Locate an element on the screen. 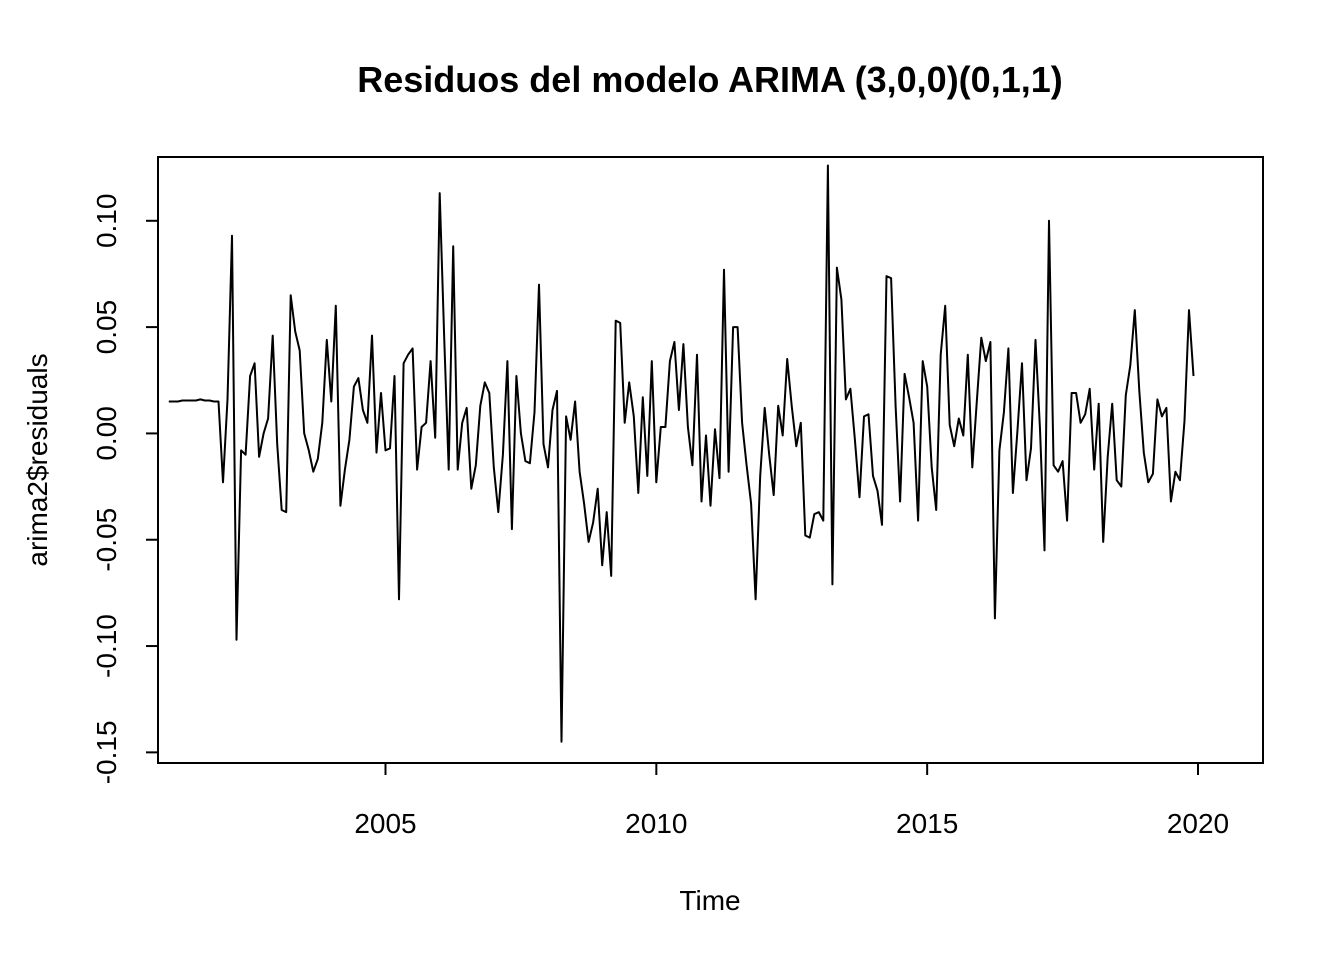 This screenshot has width=1344, height=965. x-tick-label: 2010 is located at coordinates (656, 823).